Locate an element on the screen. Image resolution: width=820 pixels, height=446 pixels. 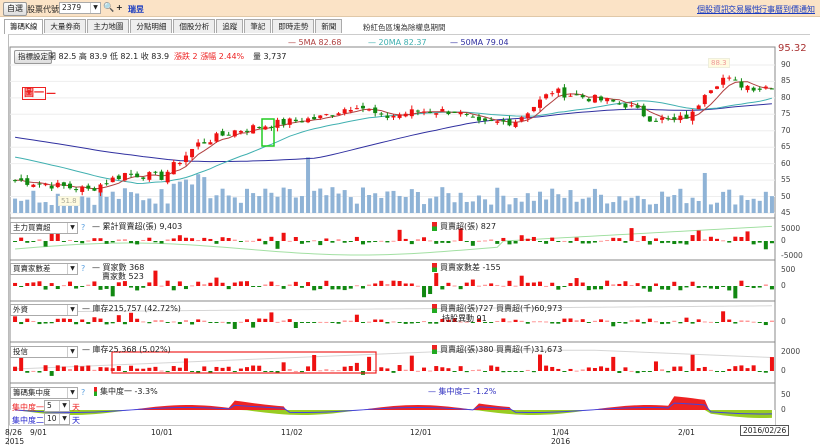
price-tick: 85 is located at coordinates (786, 81).